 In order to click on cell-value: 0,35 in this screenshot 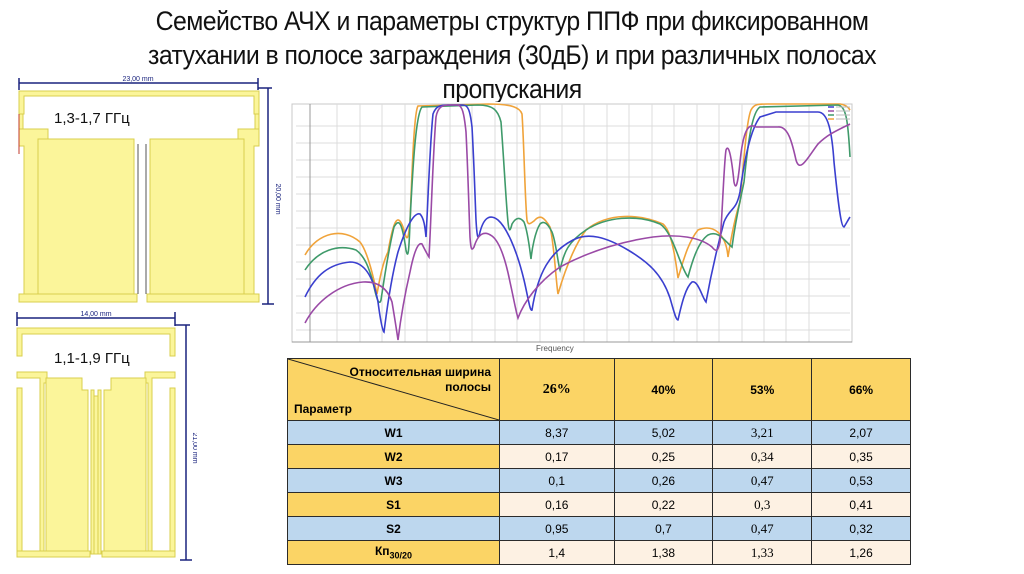, I will do `click(861, 456)`.